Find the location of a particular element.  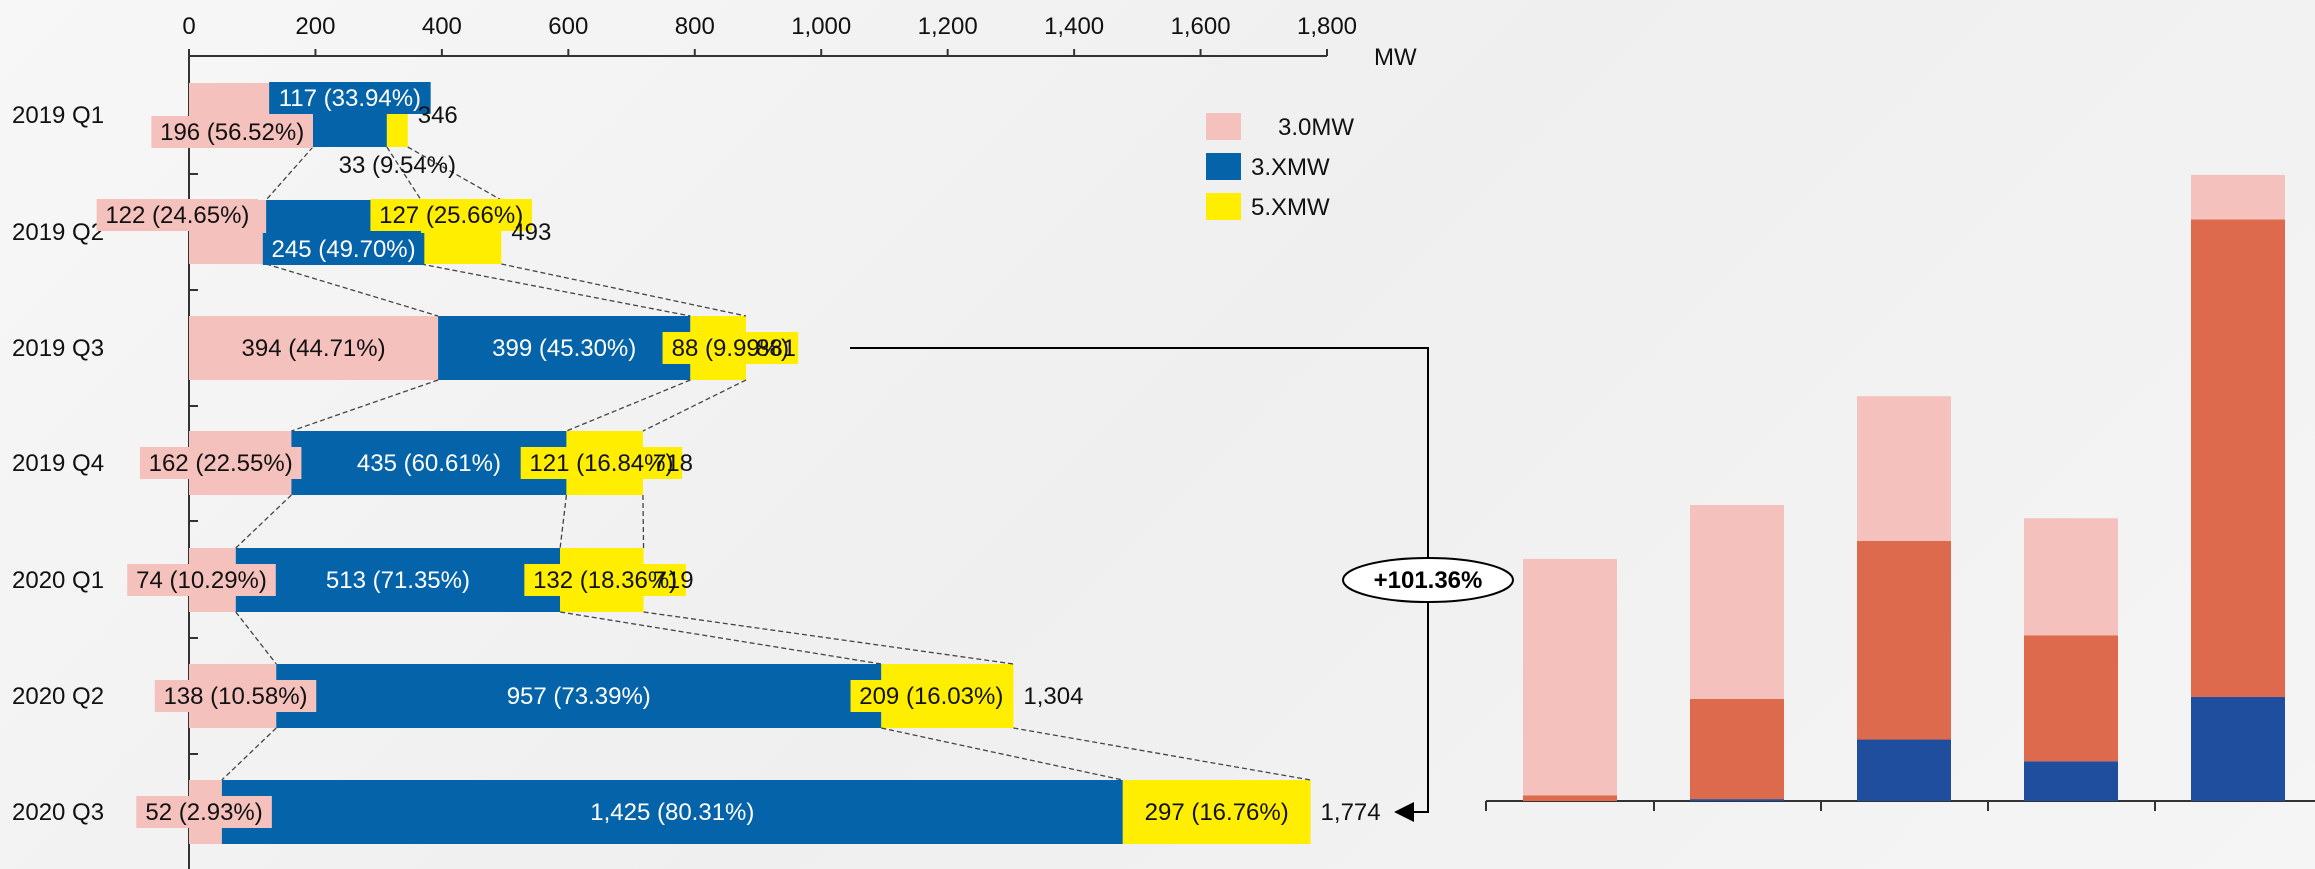

data-label-text: 74 (10.29%) is located at coordinates (201, 580).